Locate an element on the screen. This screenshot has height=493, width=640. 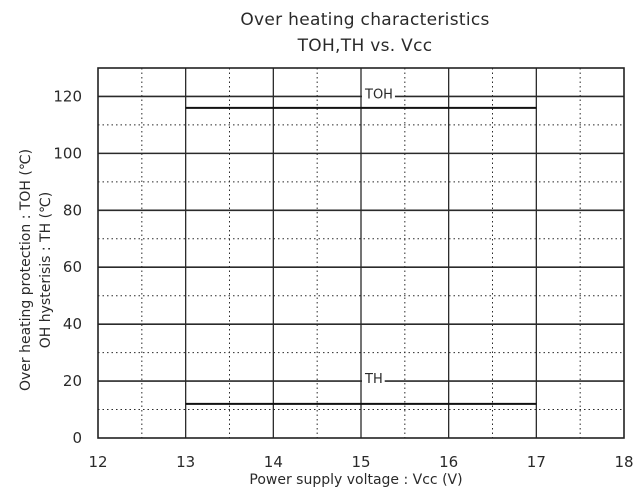
x-tick-label: 16 is located at coordinates (448, 462).